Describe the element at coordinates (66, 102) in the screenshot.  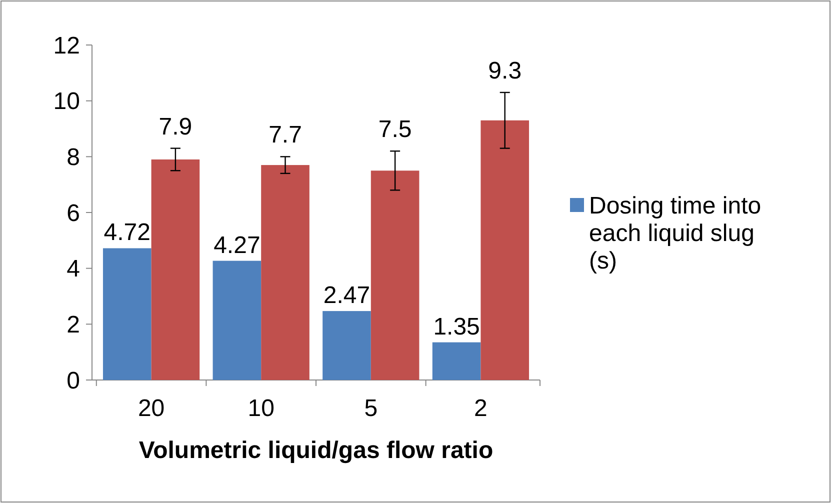
I see `y-tick-label: 10` at that location.